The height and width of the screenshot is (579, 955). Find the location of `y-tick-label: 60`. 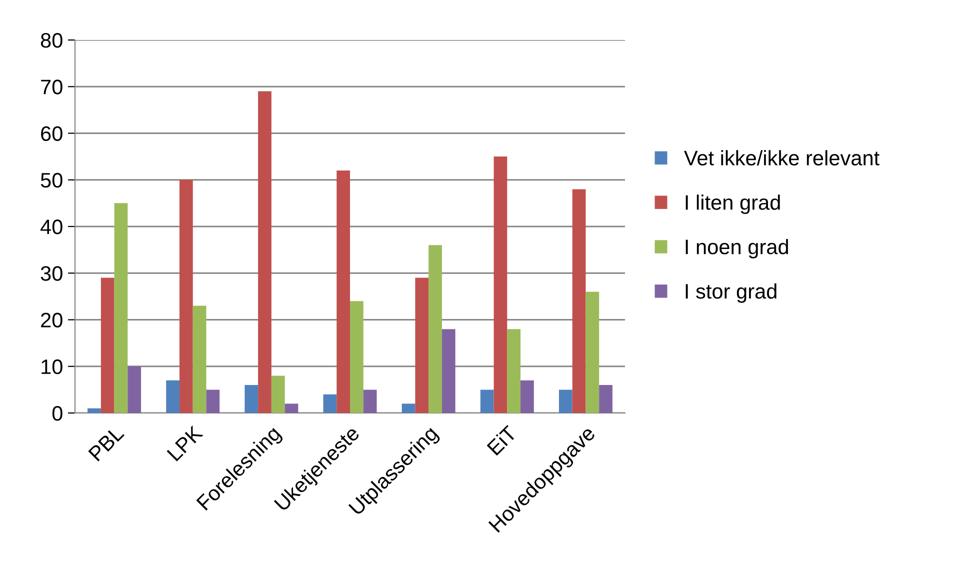

y-tick-label: 60 is located at coordinates (51, 134).